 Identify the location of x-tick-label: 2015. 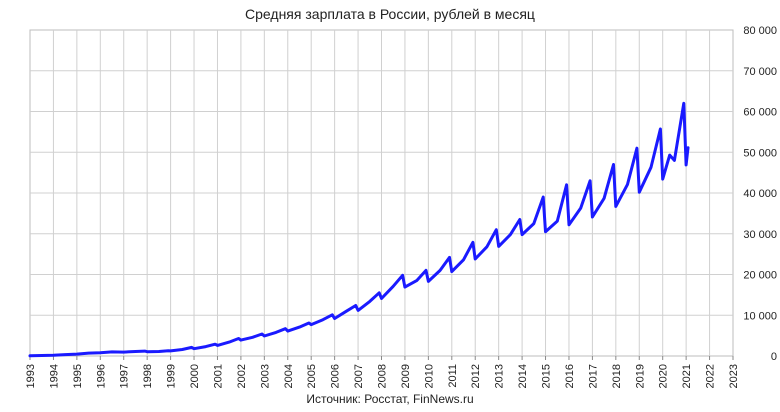
(547, 376).